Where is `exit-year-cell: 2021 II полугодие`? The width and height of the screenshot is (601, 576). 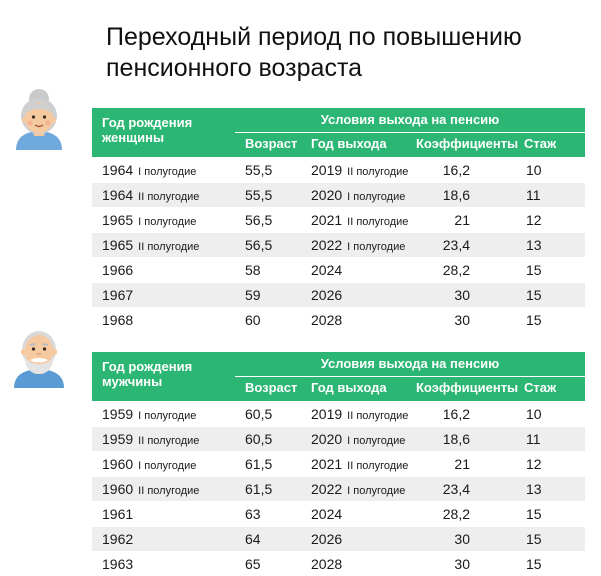 exit-year-cell: 2021 II полугодие is located at coordinates (358, 464).